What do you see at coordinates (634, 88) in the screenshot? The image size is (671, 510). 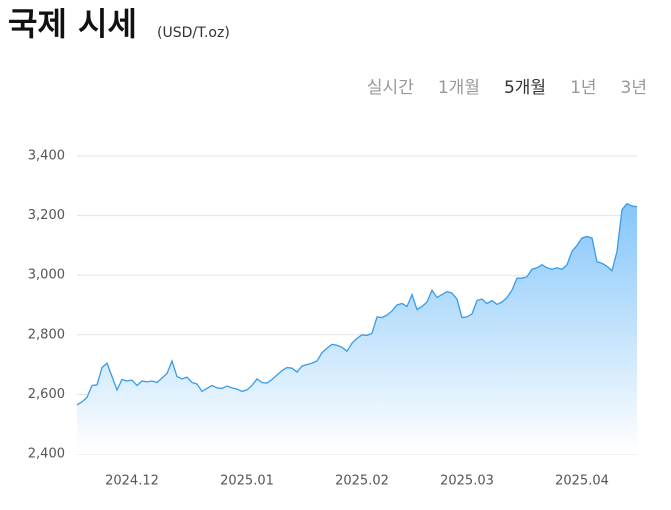 I see `period-tab: 3년` at bounding box center [634, 88].